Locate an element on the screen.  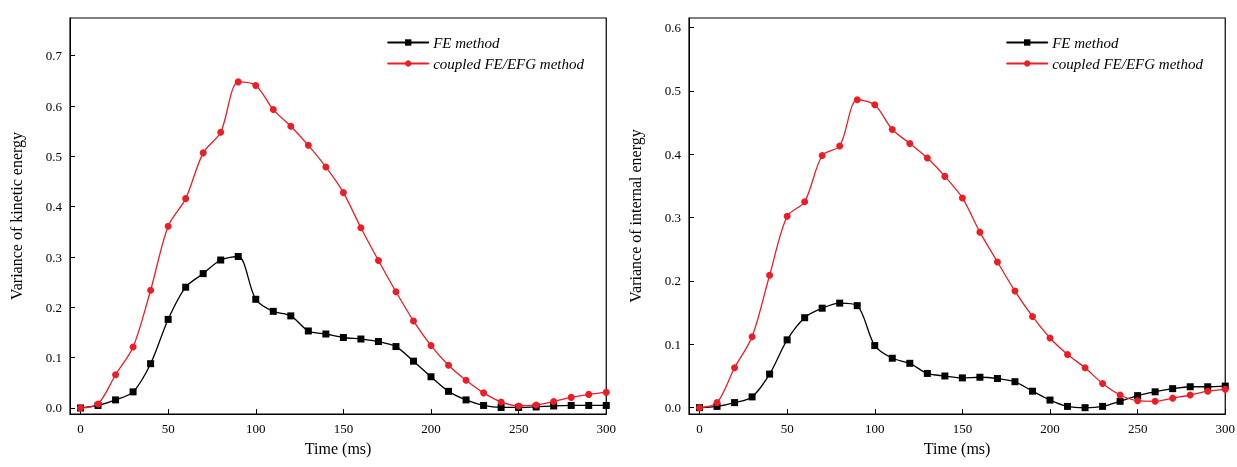
y-tick-label: 0.7 is located at coordinates (54, 56).